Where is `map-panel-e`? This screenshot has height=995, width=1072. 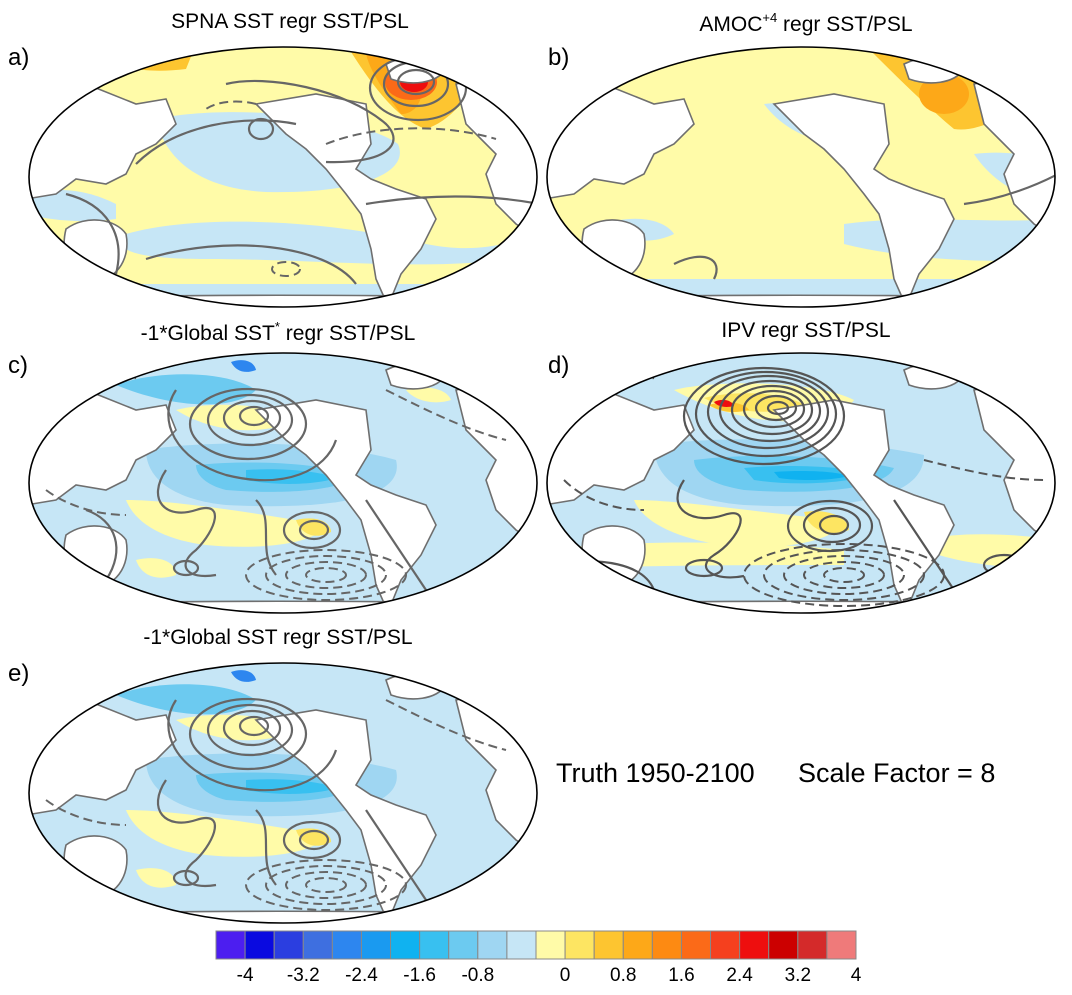 map-panel-e is located at coordinates (283, 793).